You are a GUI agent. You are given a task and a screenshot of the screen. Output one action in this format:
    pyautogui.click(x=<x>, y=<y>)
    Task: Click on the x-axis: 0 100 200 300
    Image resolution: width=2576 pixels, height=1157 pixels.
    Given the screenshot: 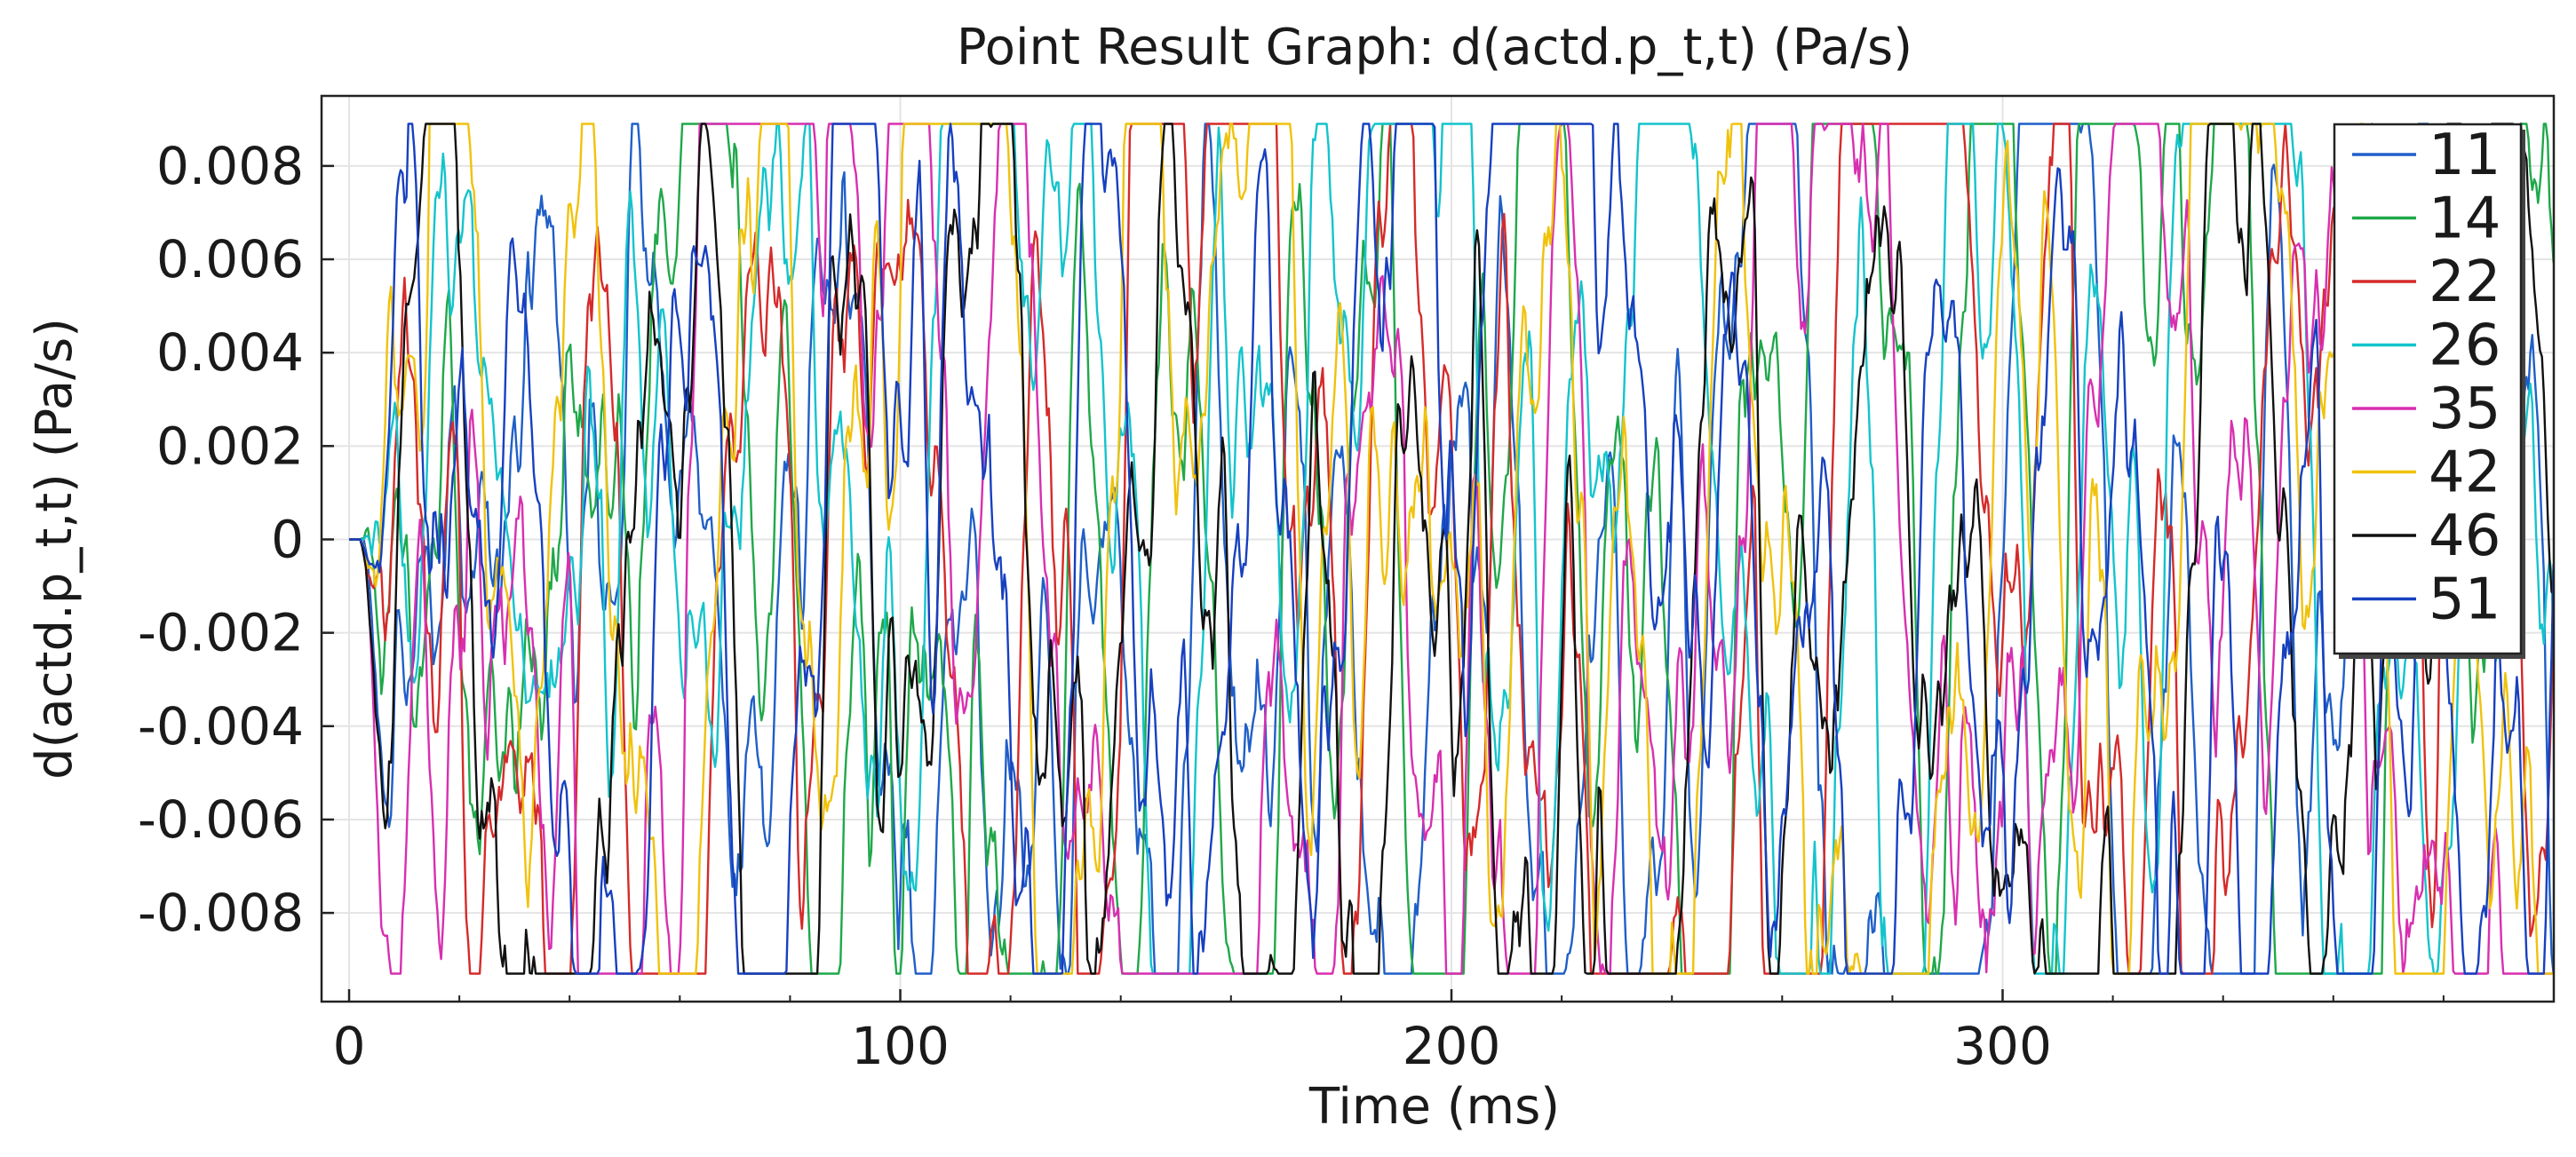 What is the action you would take?
    pyautogui.click(x=1389, y=1032)
    